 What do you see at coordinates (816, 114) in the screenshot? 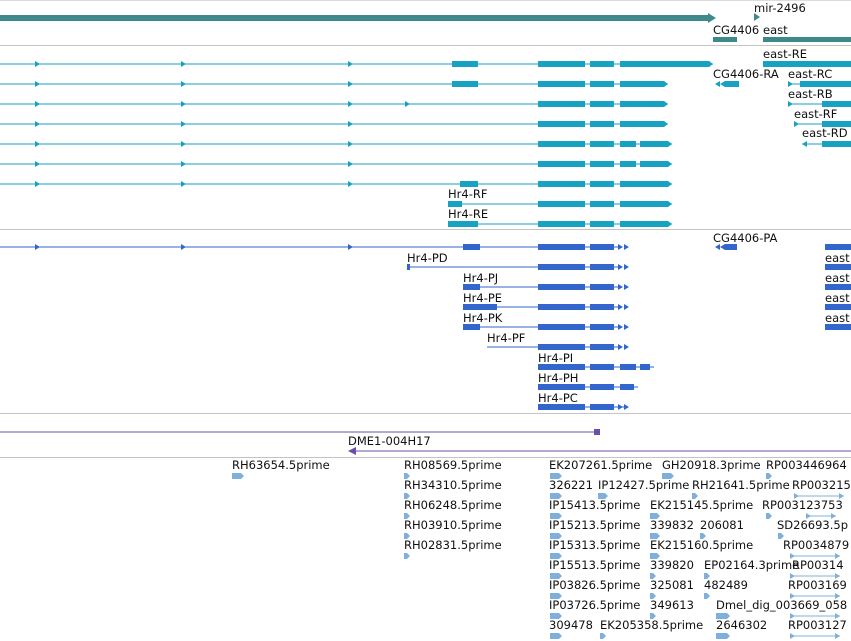
I see `transcript-label: east-RF` at bounding box center [816, 114].